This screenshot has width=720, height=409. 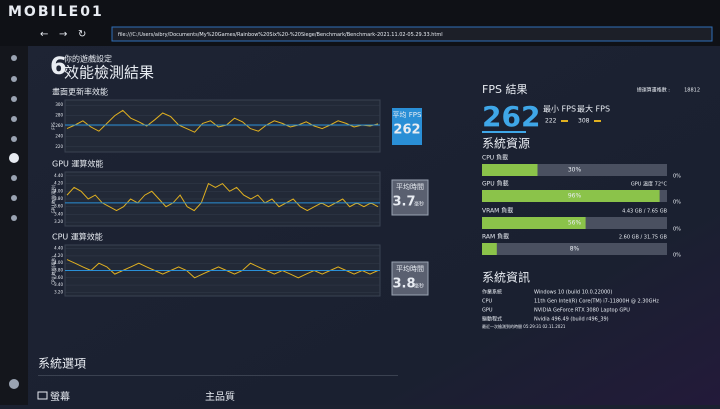 I want to click on avg-label: 平均 FPS, so click(x=407, y=114).